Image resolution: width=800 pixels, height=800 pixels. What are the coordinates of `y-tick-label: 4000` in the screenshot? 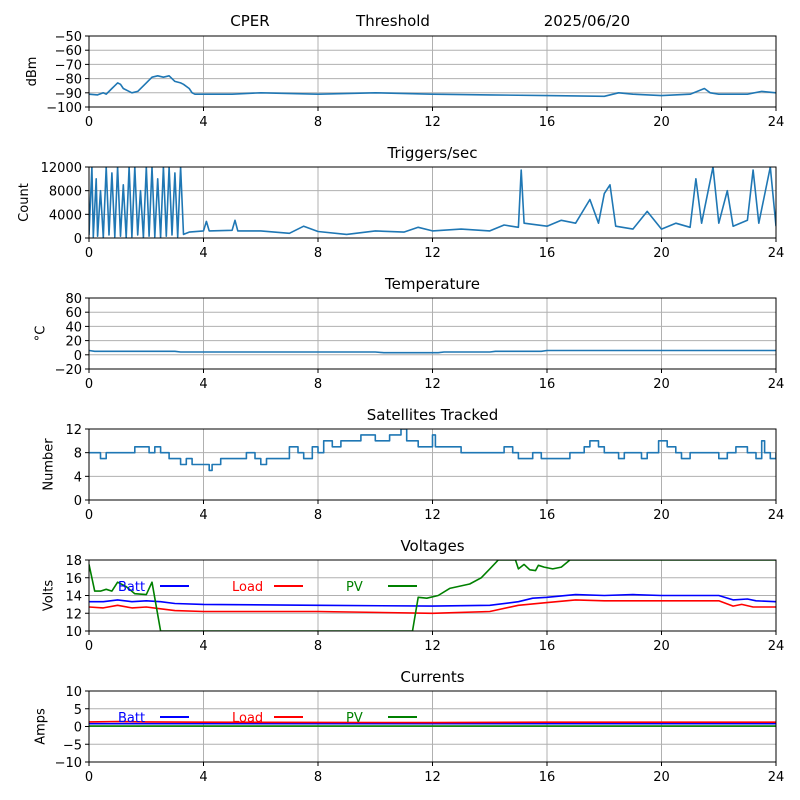 It's located at (65, 215).